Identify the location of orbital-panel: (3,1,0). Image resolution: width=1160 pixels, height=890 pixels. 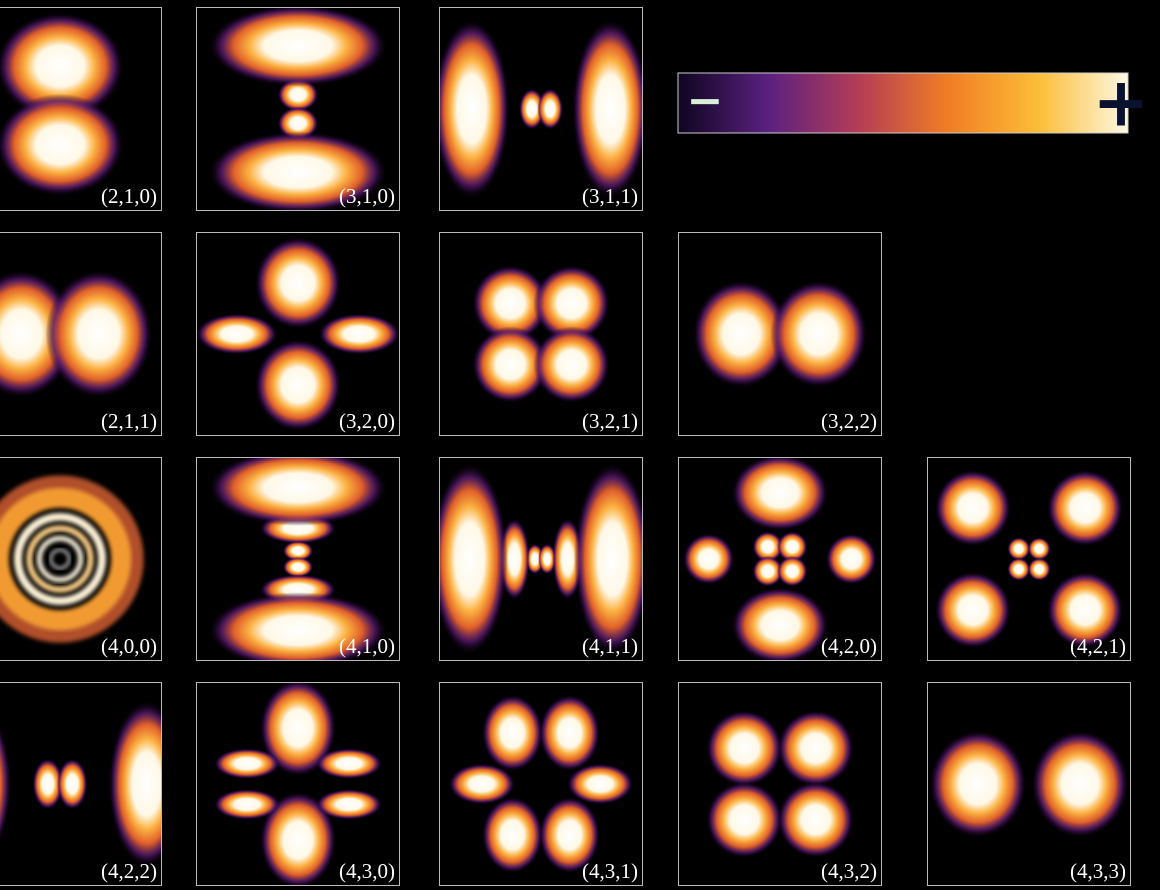
(298, 109).